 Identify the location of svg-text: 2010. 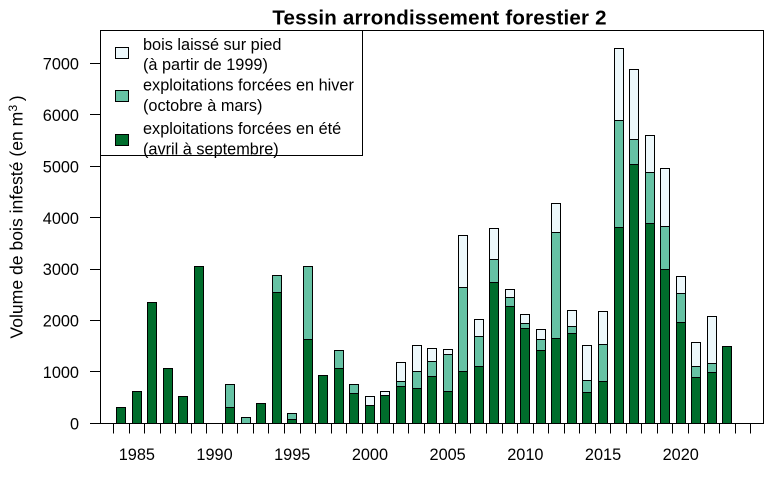
(525, 455).